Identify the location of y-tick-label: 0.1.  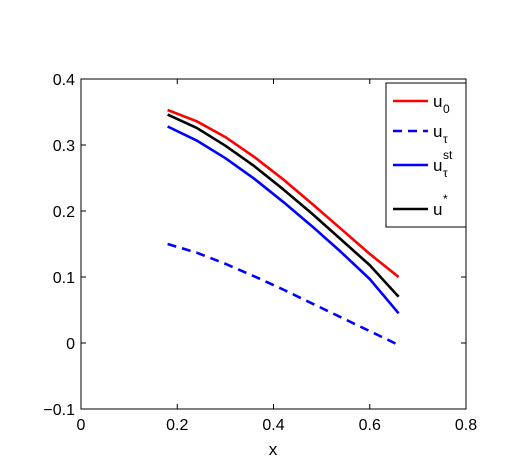
(64, 278).